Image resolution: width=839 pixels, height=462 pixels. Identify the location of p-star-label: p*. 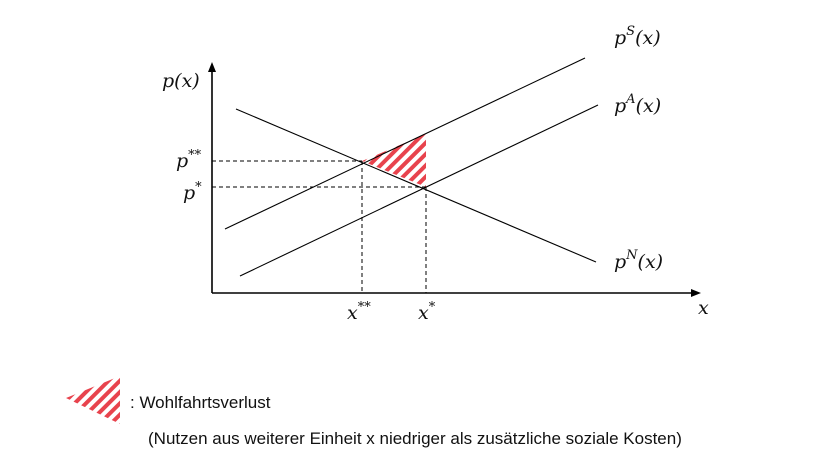
(192, 192).